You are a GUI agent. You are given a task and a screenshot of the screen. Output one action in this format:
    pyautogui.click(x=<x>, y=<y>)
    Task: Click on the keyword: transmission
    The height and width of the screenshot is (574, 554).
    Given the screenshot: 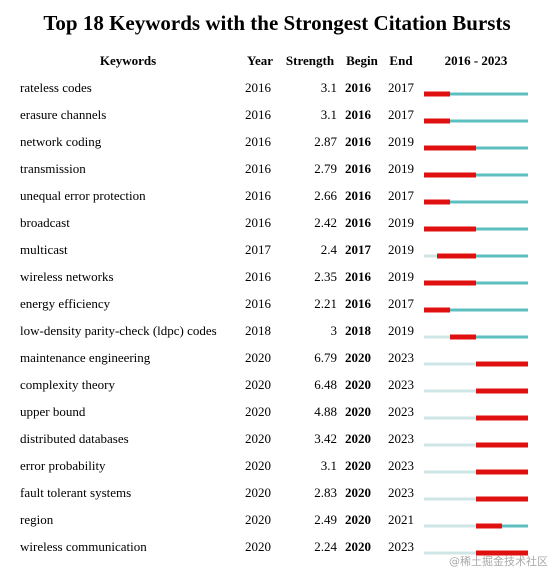 What is the action you would take?
    pyautogui.click(x=53, y=168)
    